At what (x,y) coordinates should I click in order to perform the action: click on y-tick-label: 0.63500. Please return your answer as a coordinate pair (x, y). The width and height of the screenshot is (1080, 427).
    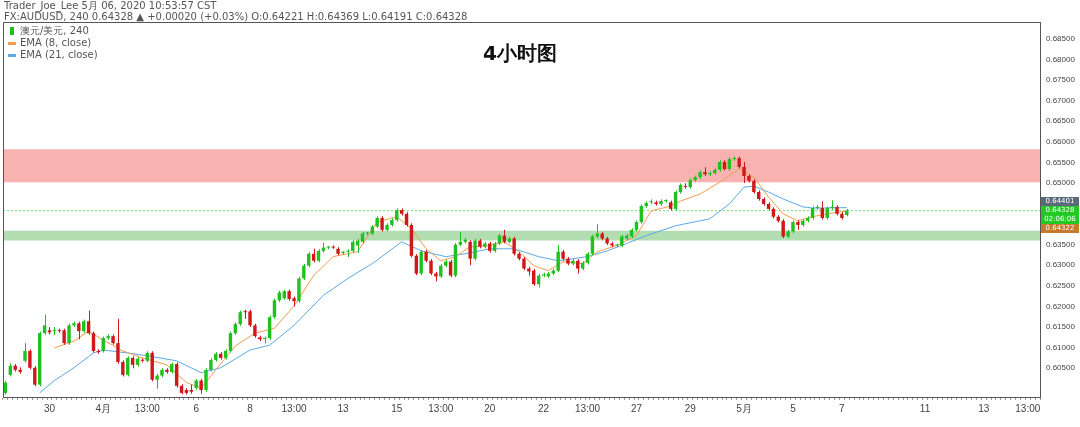
    Looking at the image, I should click on (1061, 244).